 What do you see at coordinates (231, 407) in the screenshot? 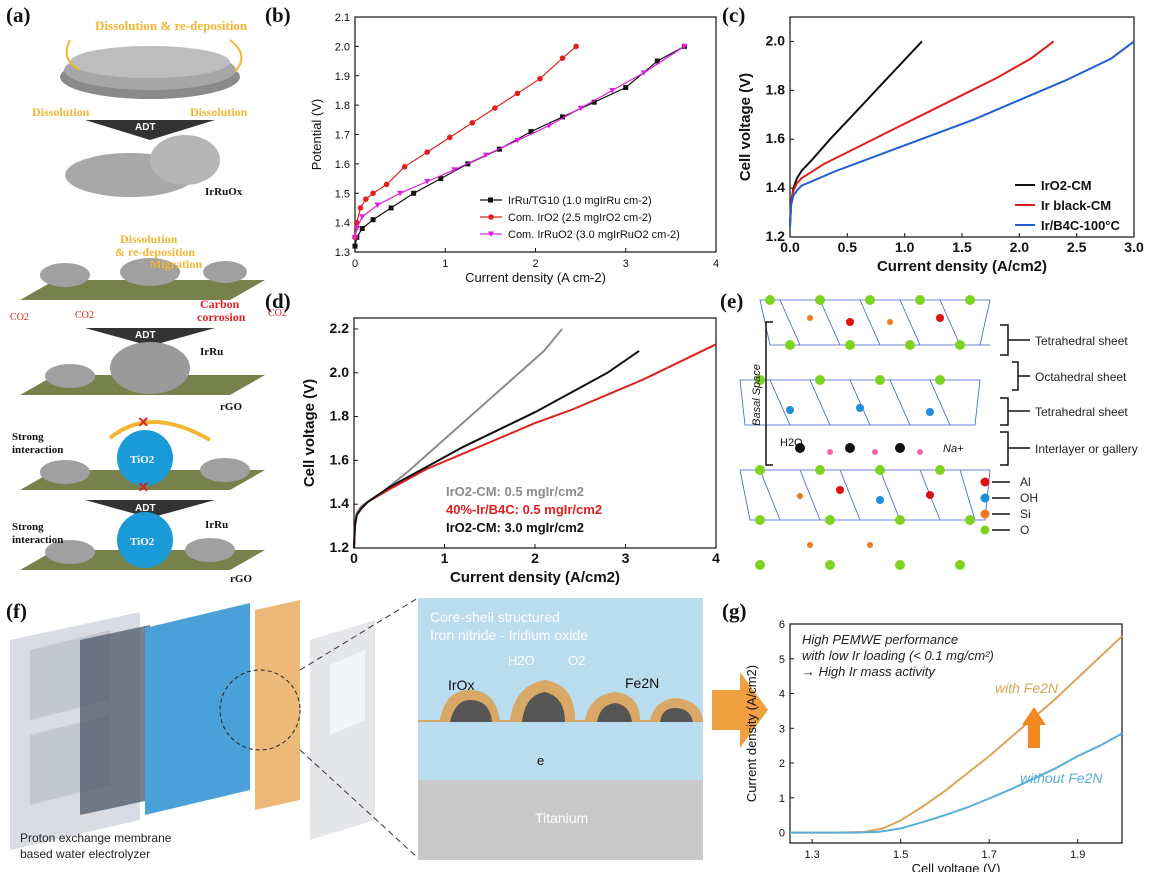
I see `rgo-label: rGO` at bounding box center [231, 407].